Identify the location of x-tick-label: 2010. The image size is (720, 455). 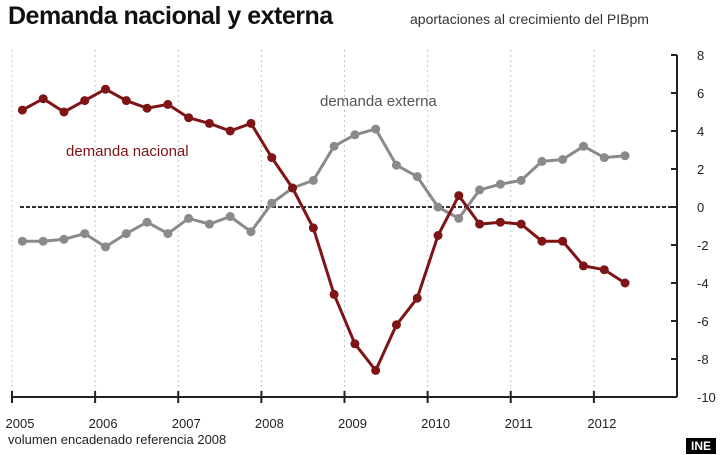
(435, 423).